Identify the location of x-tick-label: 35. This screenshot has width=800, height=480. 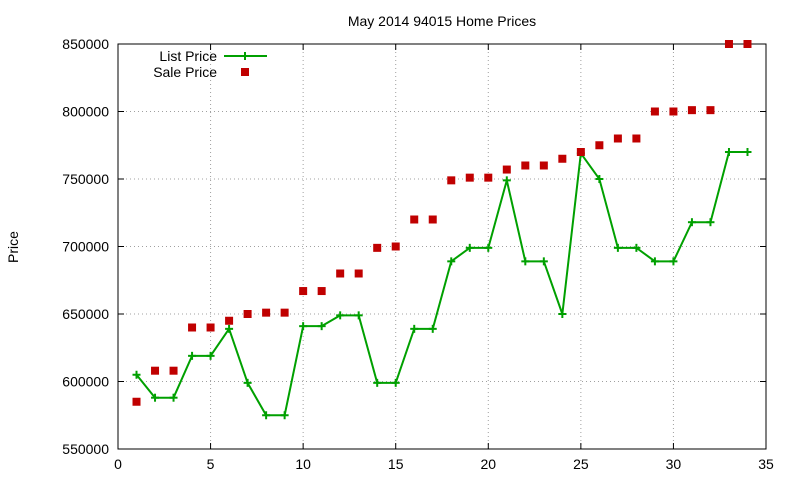
(766, 464).